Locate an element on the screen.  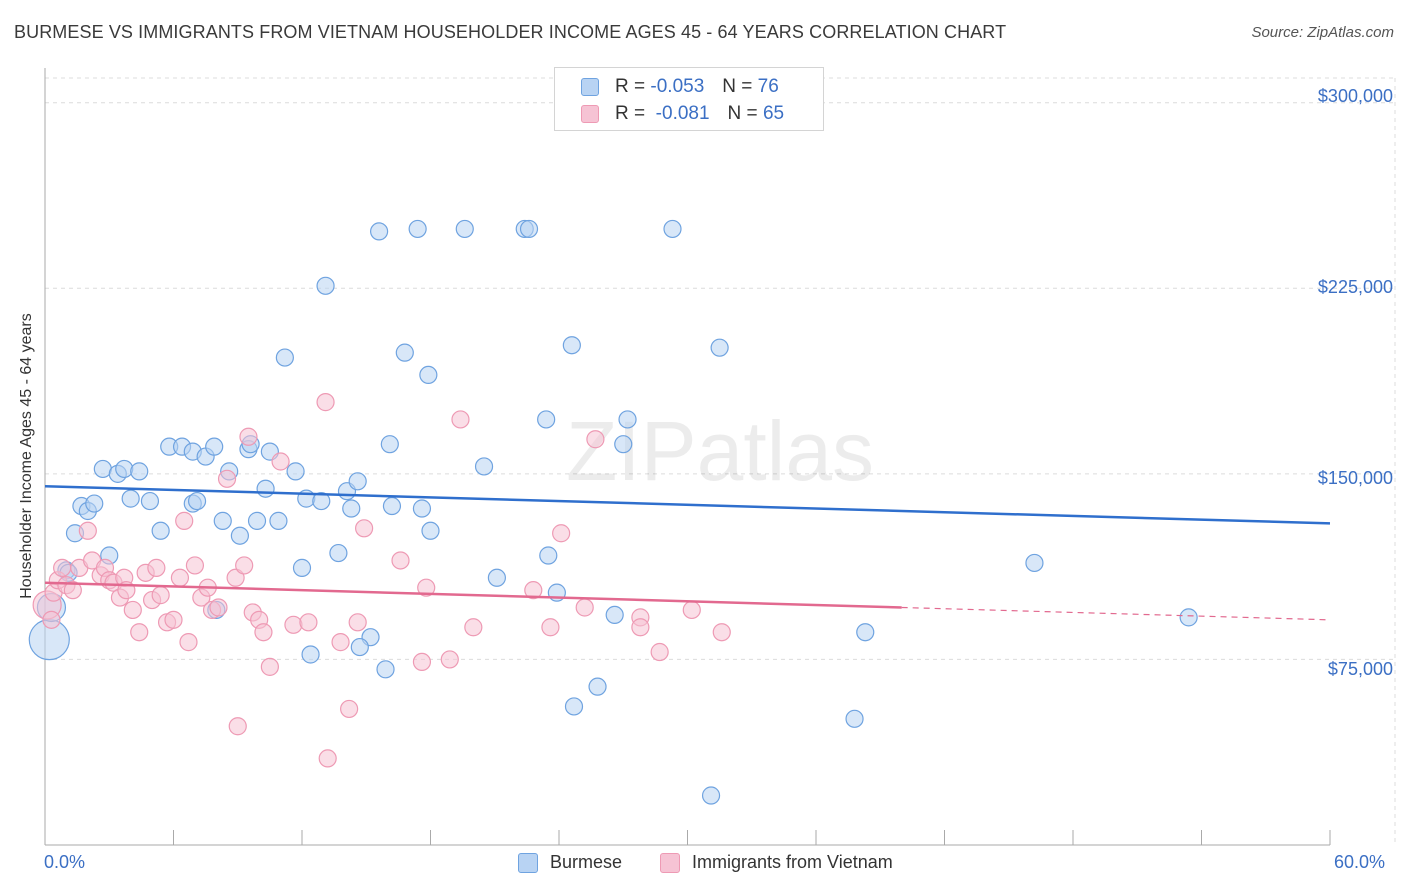
source-label: Source: ZipAtlas.com is located at coordinates (1322, 32).